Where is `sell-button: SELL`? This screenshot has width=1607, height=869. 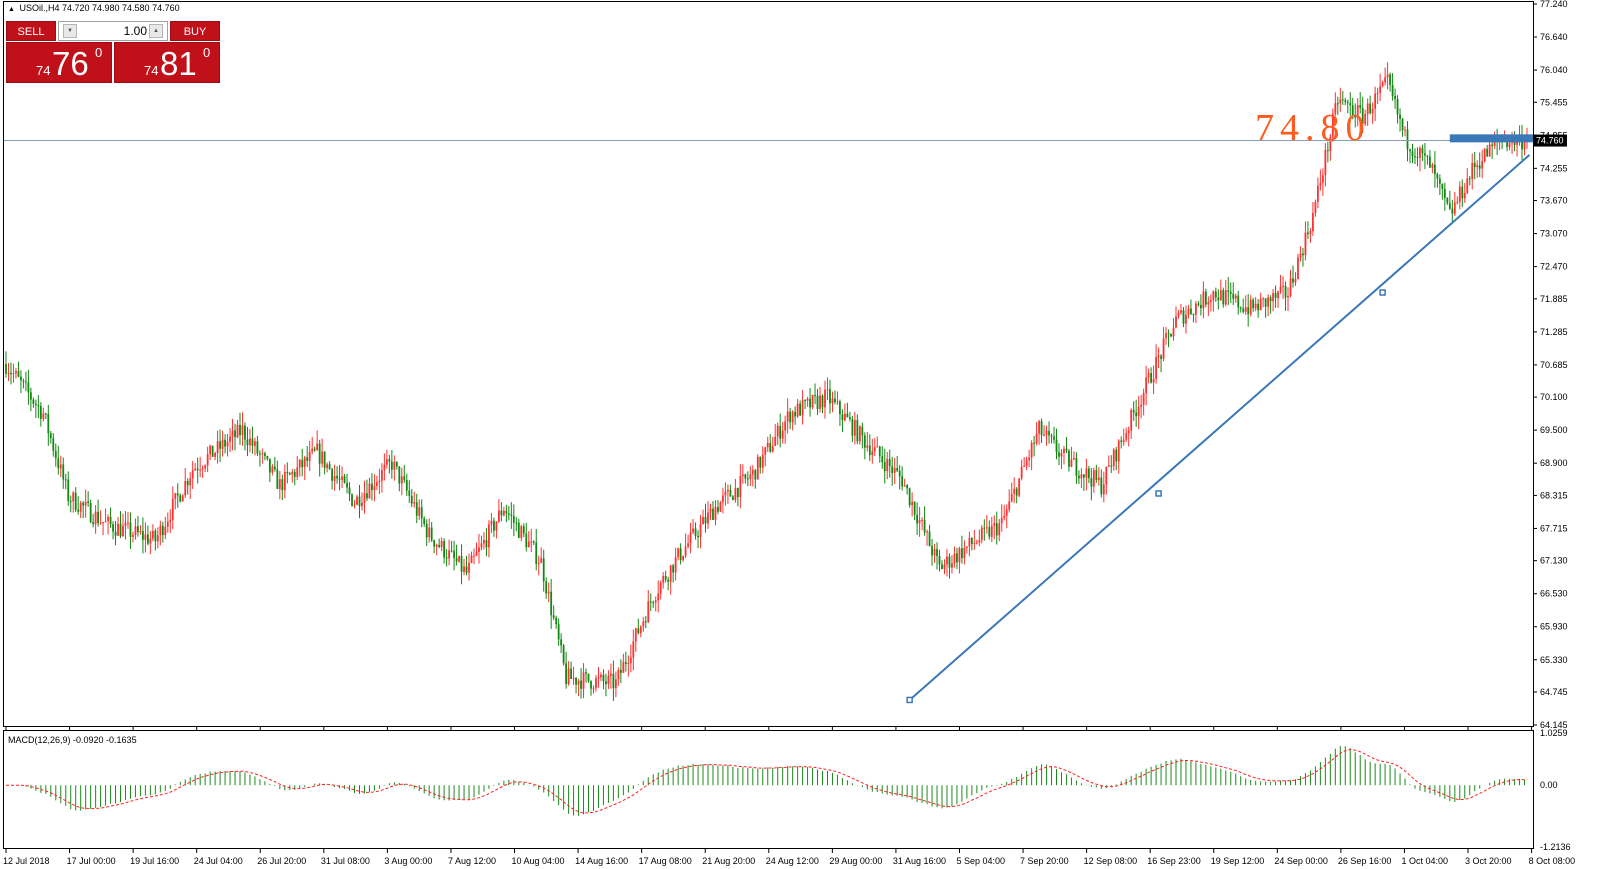 sell-button: SELL is located at coordinates (31, 31).